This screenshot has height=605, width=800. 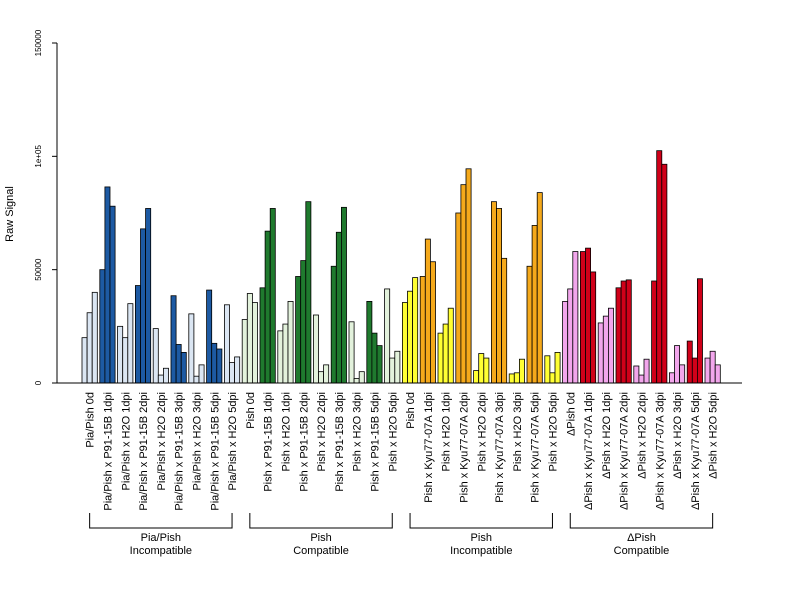 I want to click on x-tick-label: Pish x Kyu77-07A 3dpi, so click(x=500, y=447).